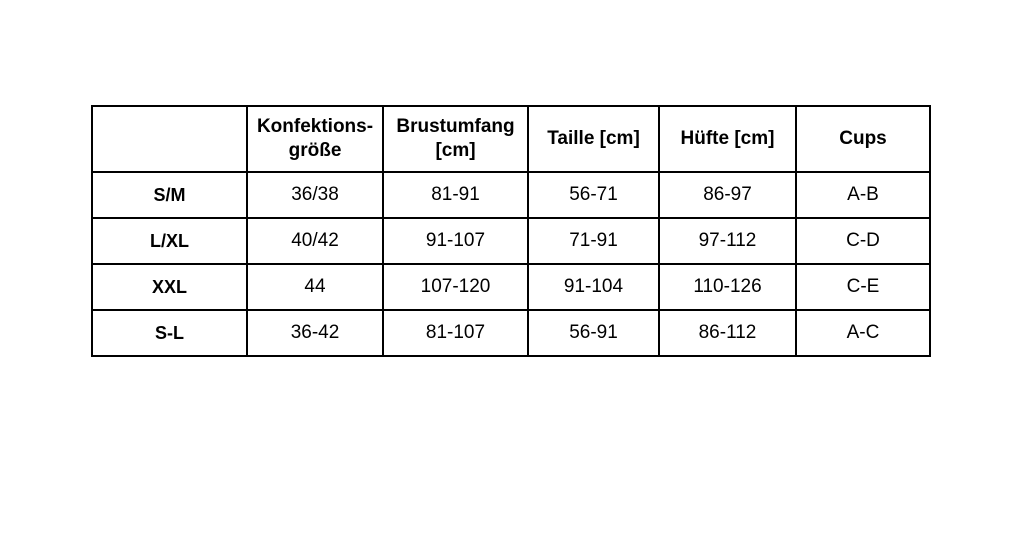 This screenshot has width=1035, height=550. I want to click on table-row-xxl: XXL 44 107-120 91-104 110-126 C-E, so click(511, 287).